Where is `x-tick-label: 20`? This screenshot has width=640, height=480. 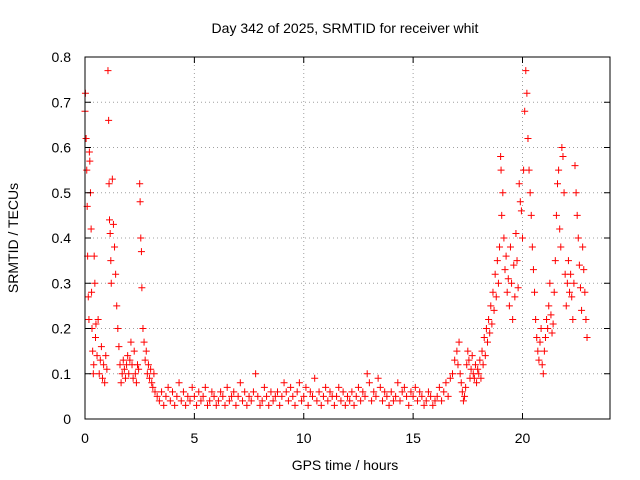
x-tick-label: 20 is located at coordinates (523, 438).